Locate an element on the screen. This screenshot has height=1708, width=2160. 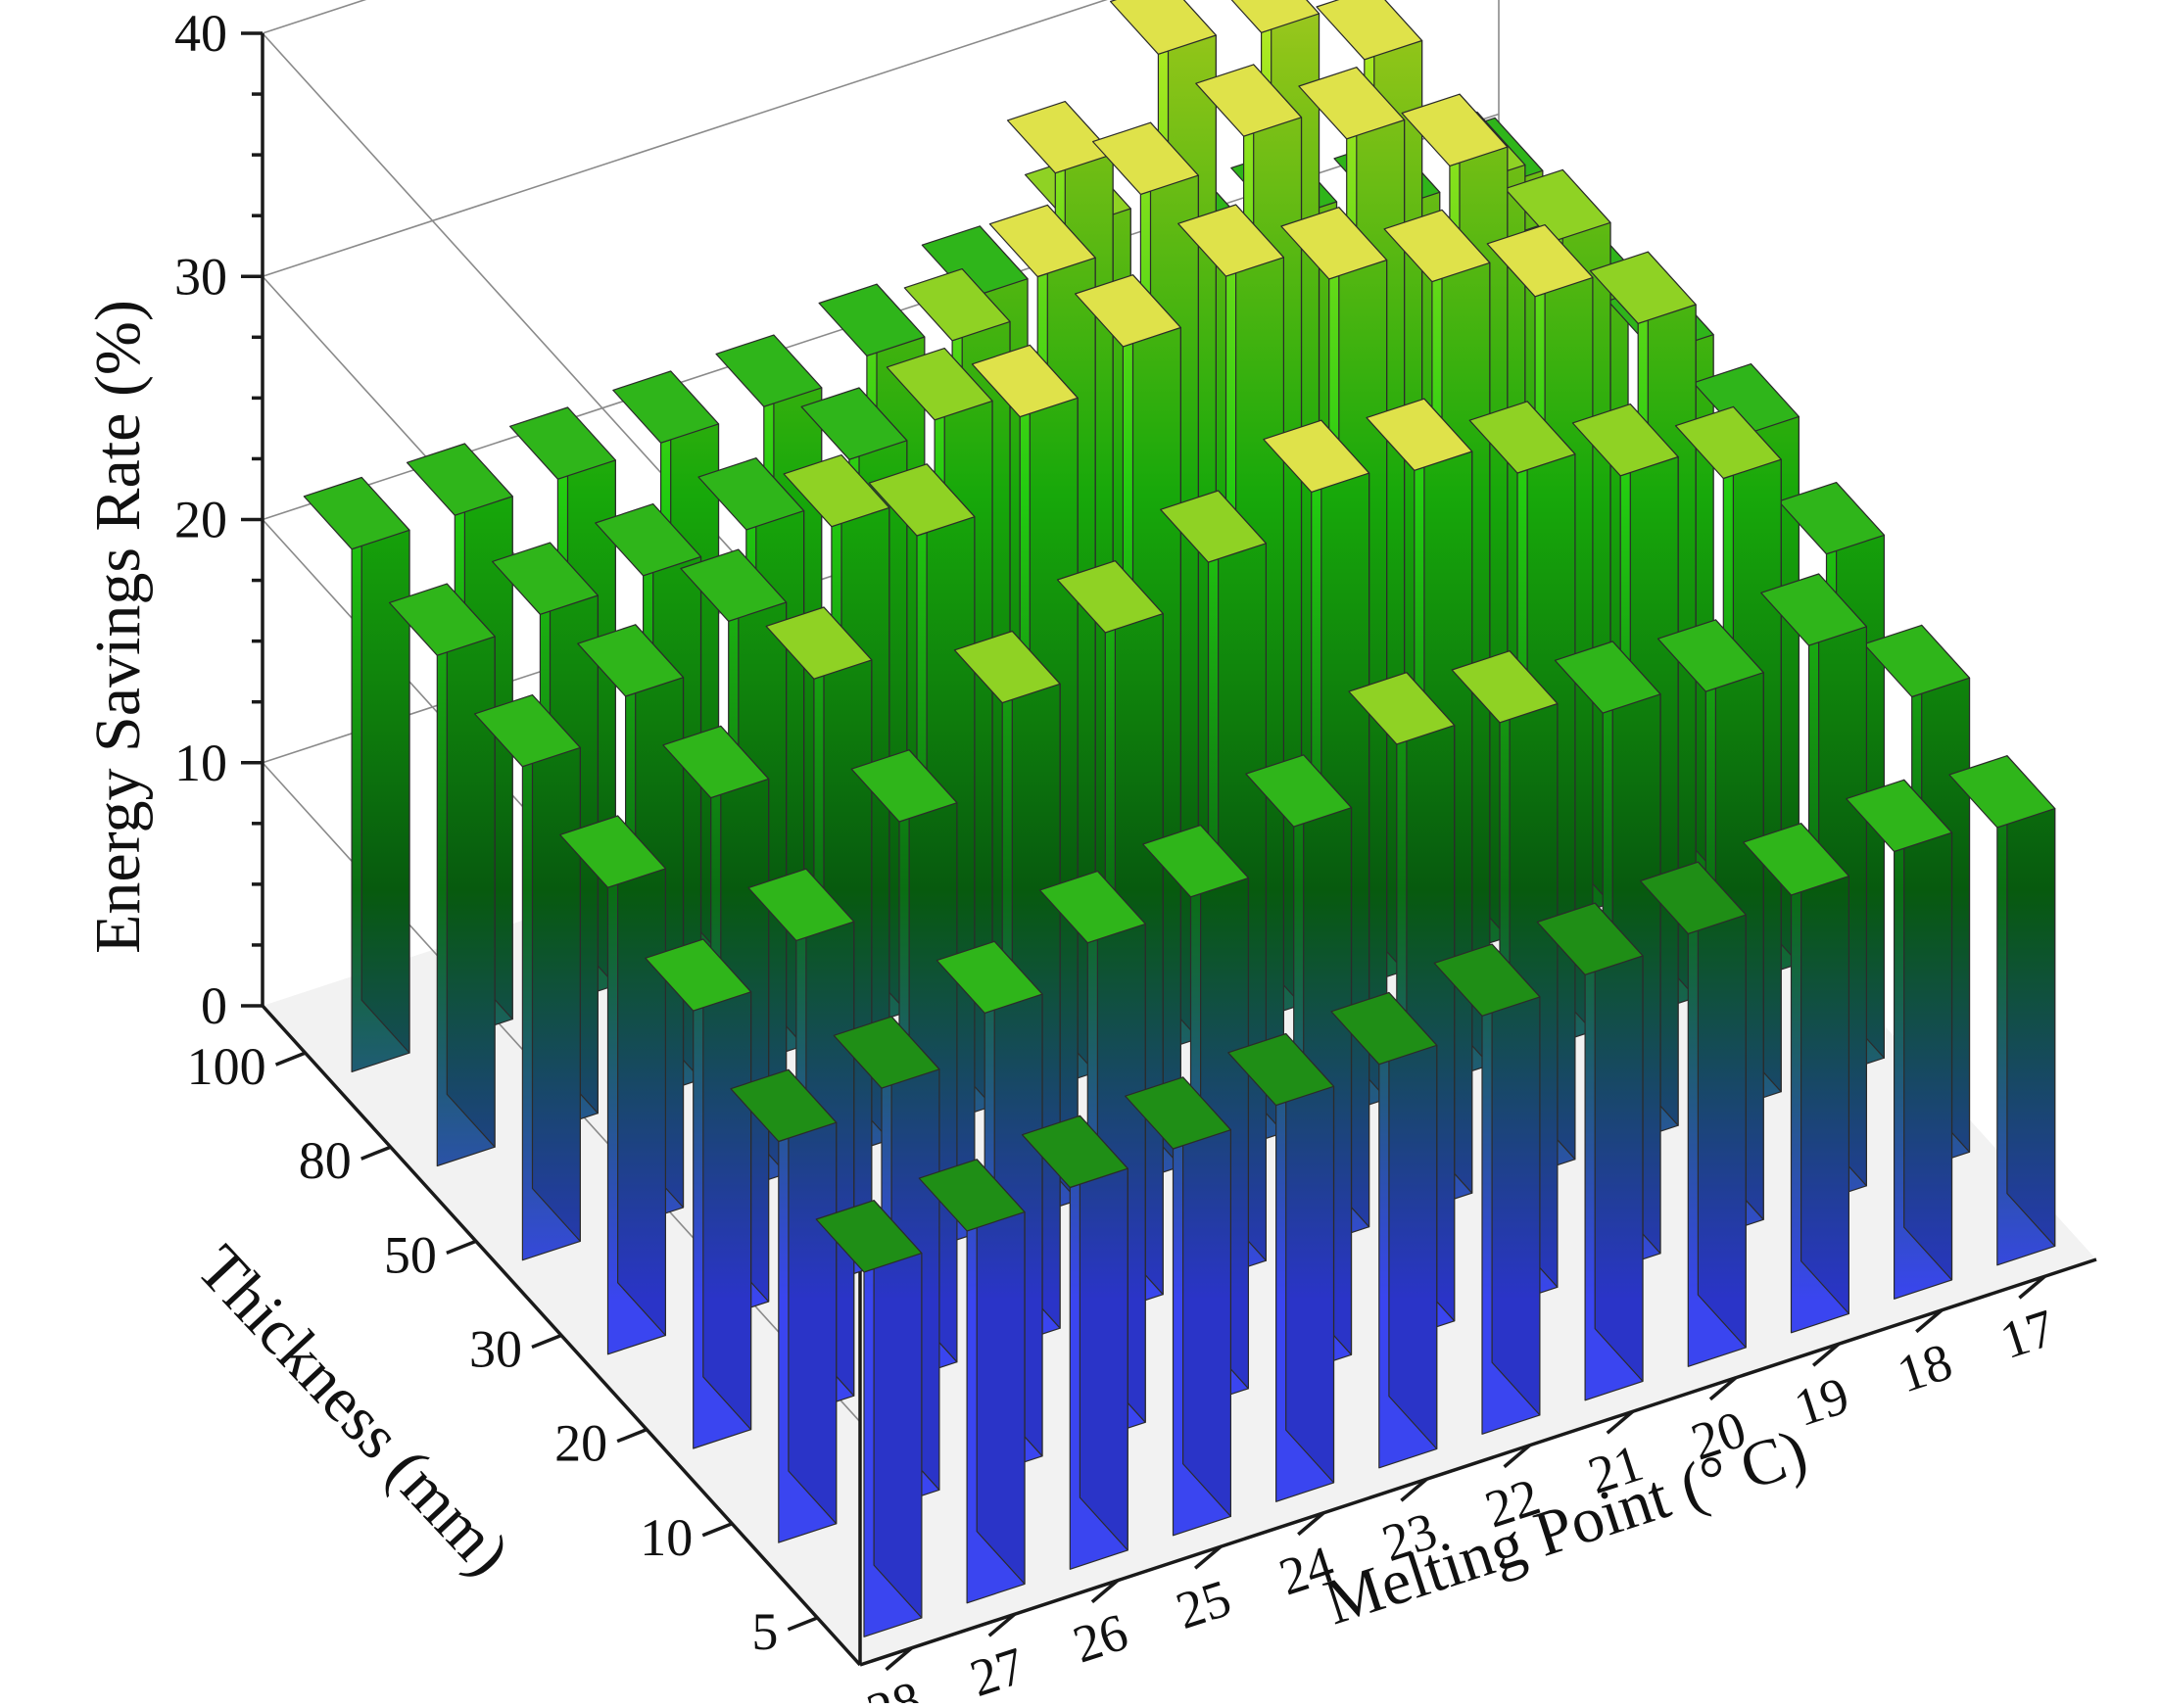
thickness-axis-title: Thickness (mm) is located at coordinates (353, 1410).